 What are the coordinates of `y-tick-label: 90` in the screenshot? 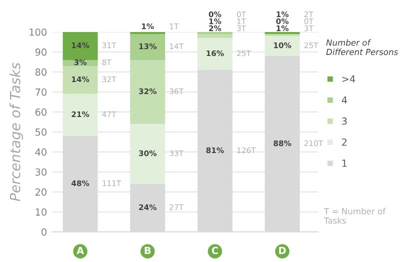 It's located at (40, 52).